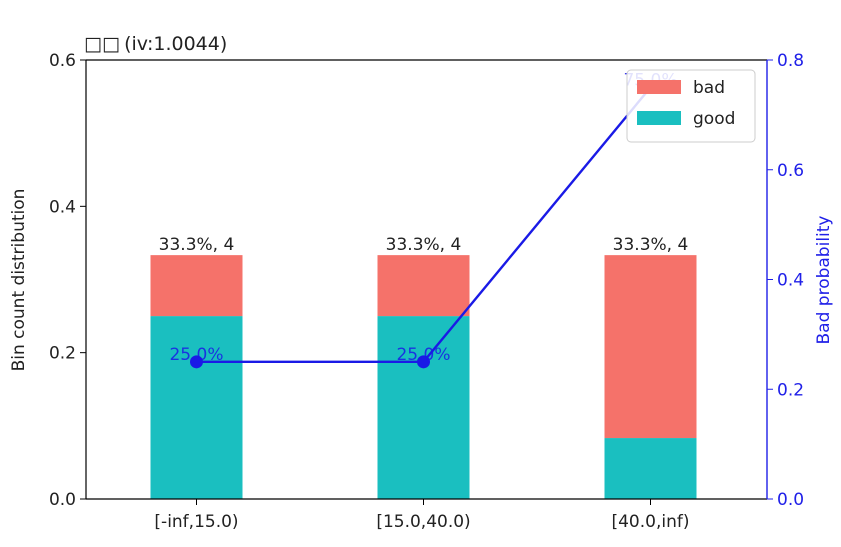  Describe the element at coordinates (62, 207) in the screenshot. I see `y-tick-label-2: 0.4` at that location.